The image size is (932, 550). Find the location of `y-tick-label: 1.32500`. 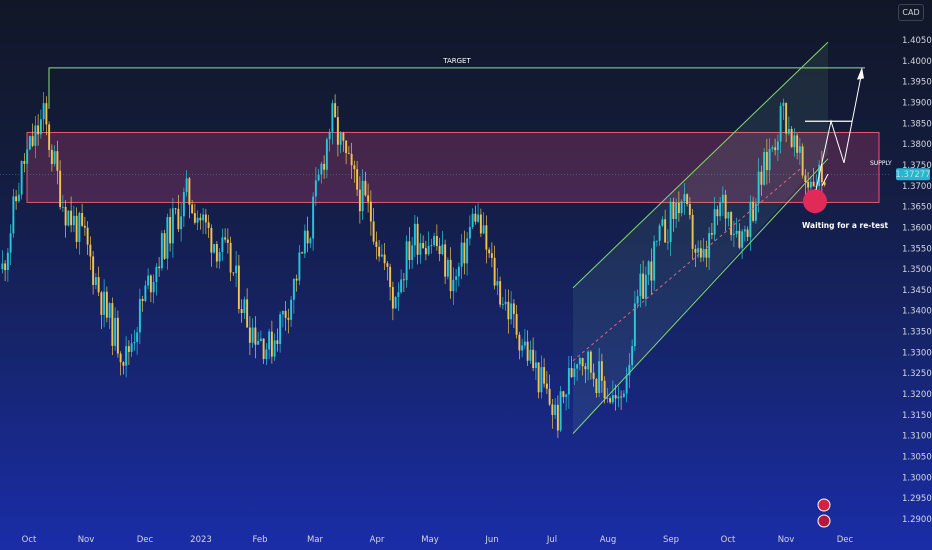

y-tick-label: 1.32500 is located at coordinates (917, 374).